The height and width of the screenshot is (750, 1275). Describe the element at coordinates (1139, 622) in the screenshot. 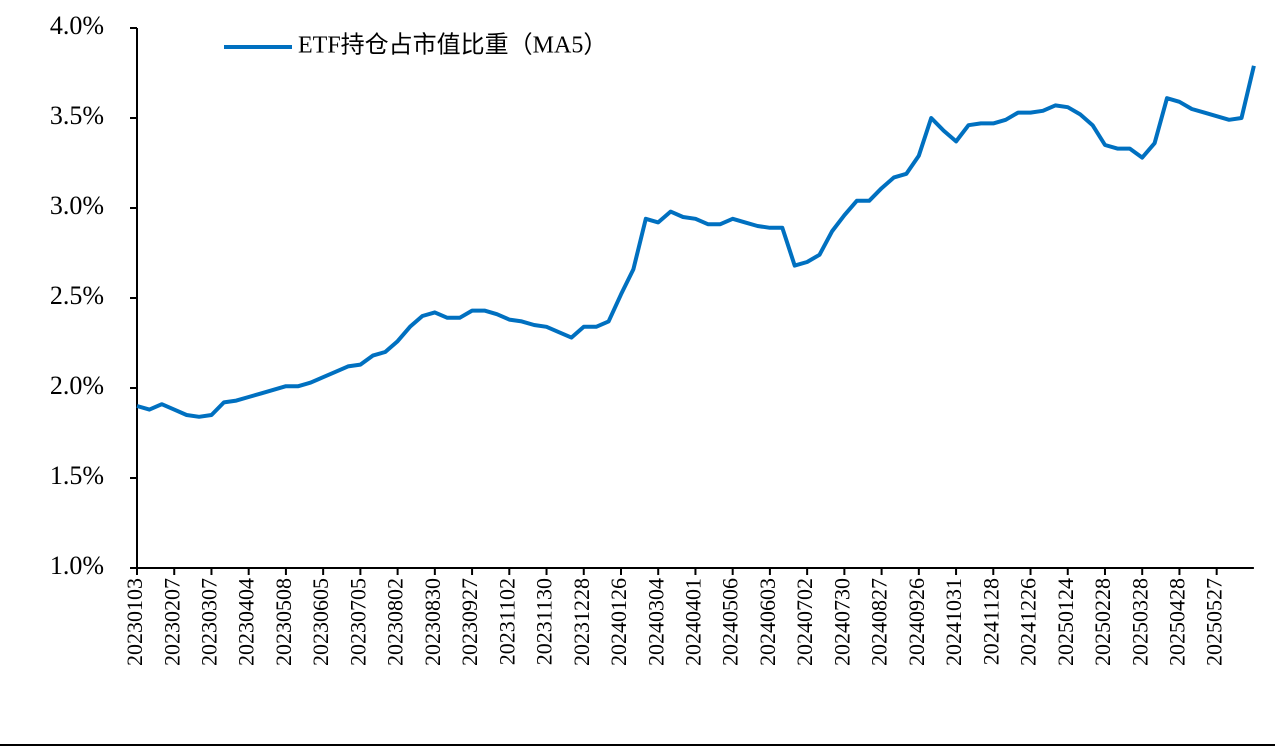

I see `x-tick-label: 20250328` at that location.